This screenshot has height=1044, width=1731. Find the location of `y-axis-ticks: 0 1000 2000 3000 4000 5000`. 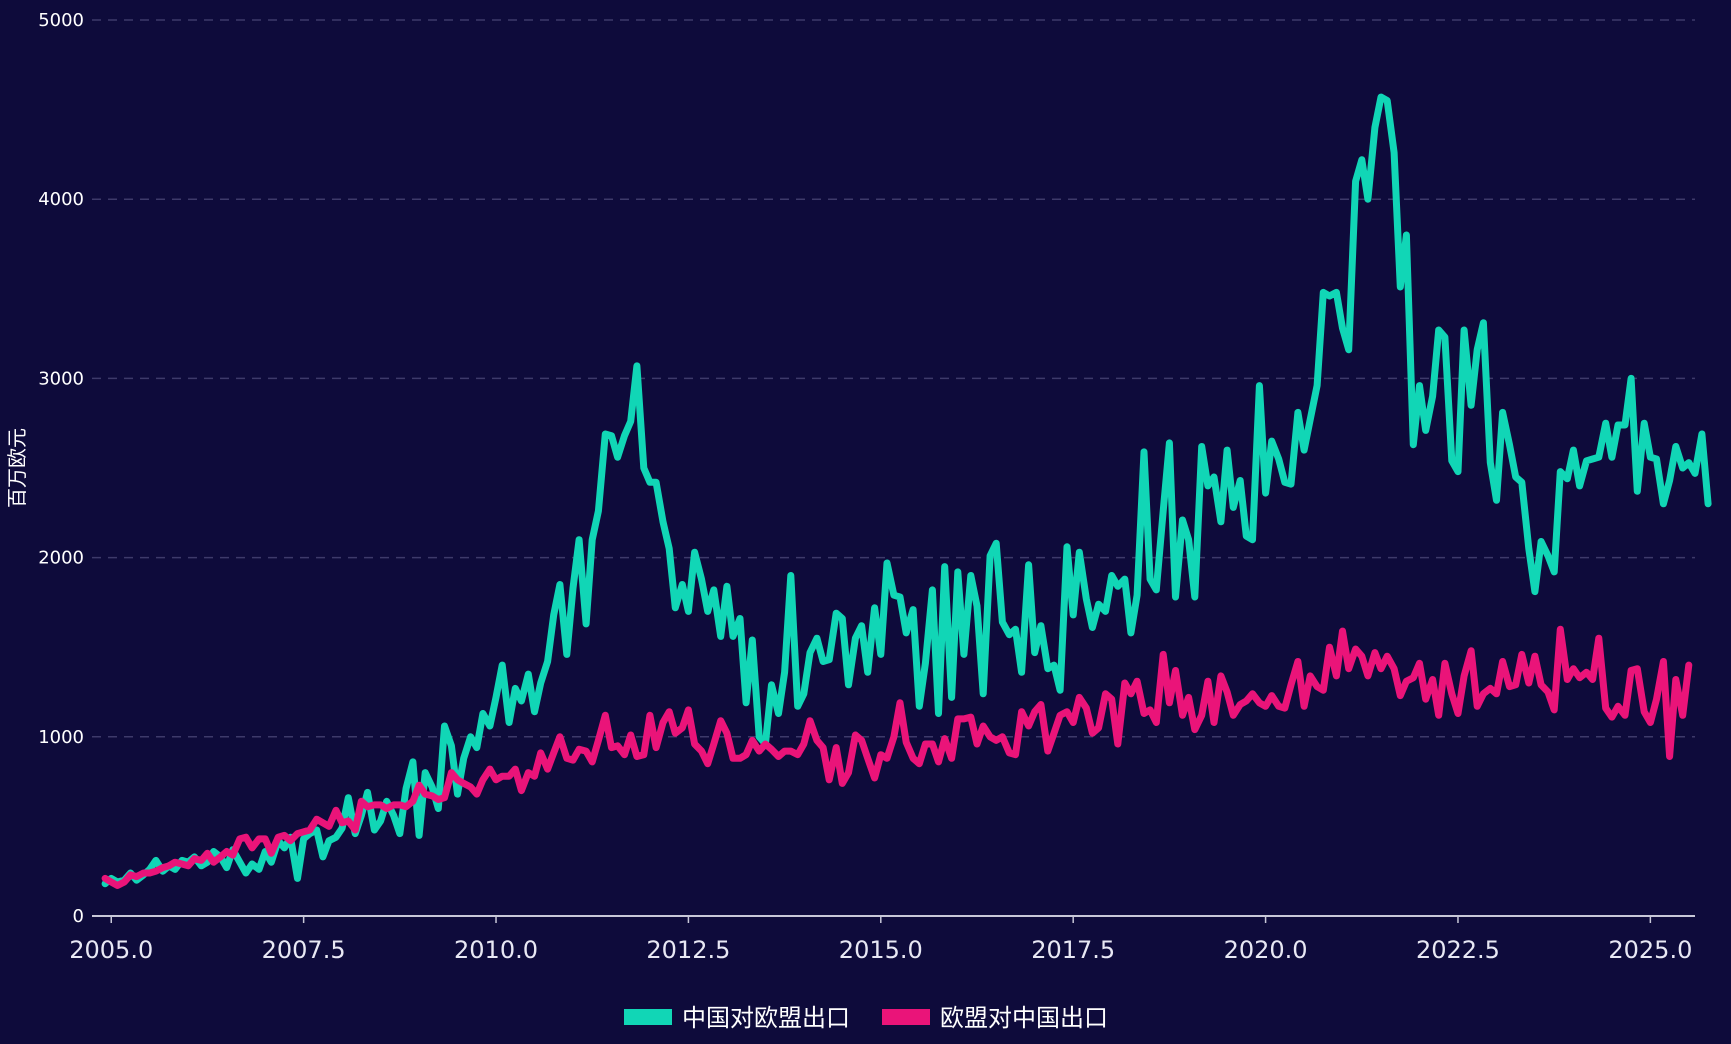

y-axis-ticks: 0 1000 2000 3000 4000 5000 is located at coordinates (61, 468).